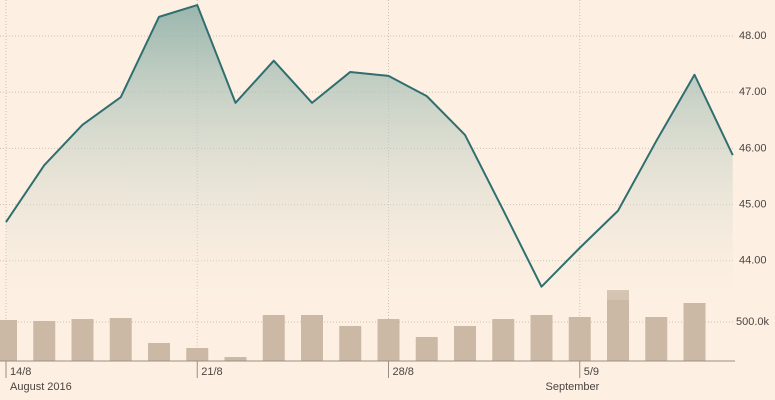 The image size is (775, 400). I want to click on y-tick-label: 44.00, so click(753, 261).